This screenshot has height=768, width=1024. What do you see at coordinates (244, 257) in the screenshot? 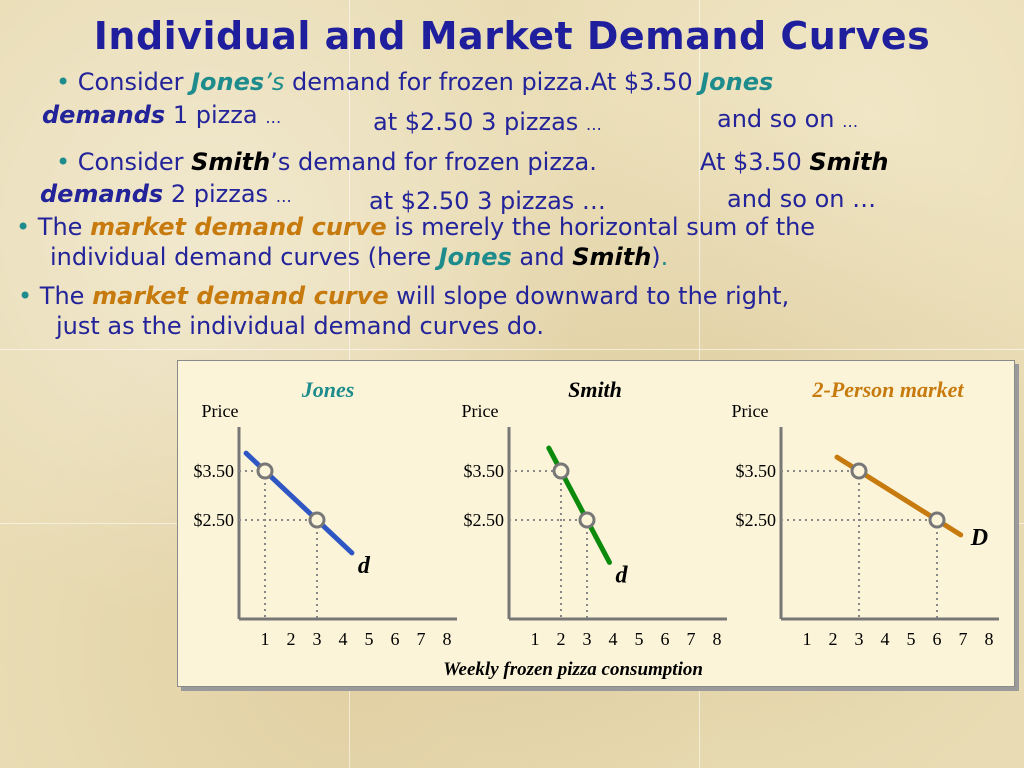
I see `bullet-text: individual demand curves (here` at bounding box center [244, 257].